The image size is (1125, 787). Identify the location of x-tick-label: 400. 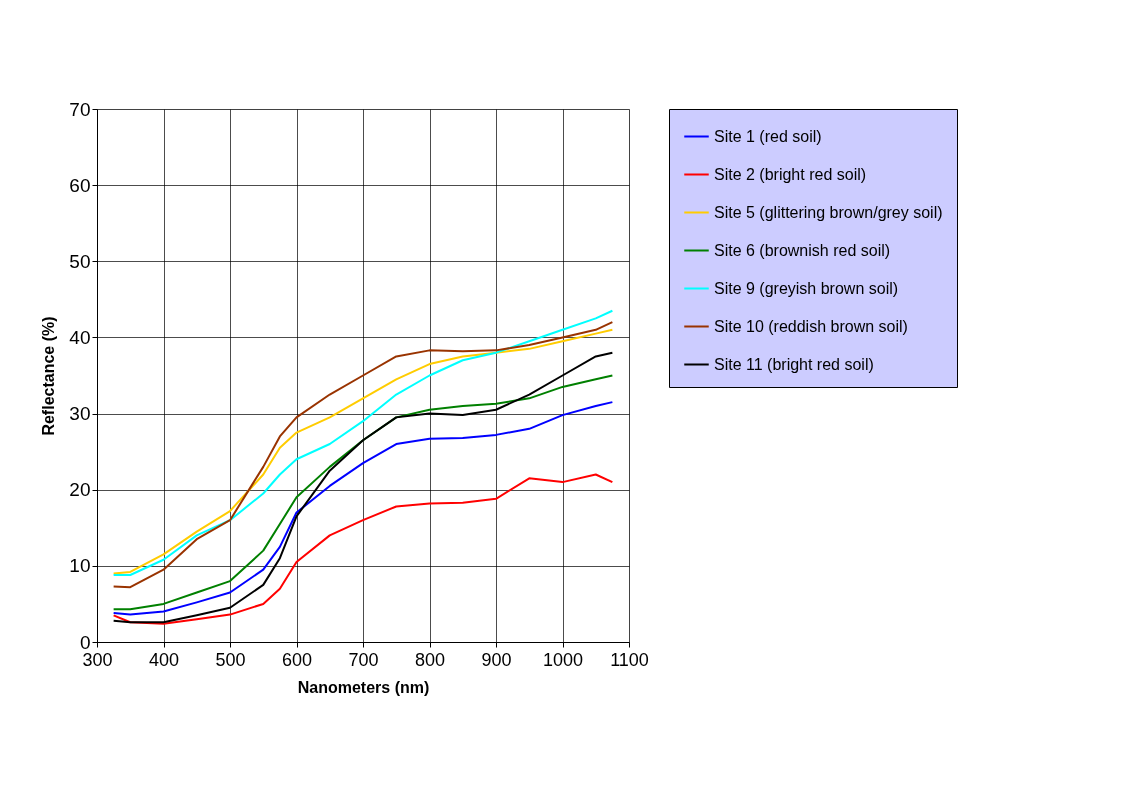
(164, 659).